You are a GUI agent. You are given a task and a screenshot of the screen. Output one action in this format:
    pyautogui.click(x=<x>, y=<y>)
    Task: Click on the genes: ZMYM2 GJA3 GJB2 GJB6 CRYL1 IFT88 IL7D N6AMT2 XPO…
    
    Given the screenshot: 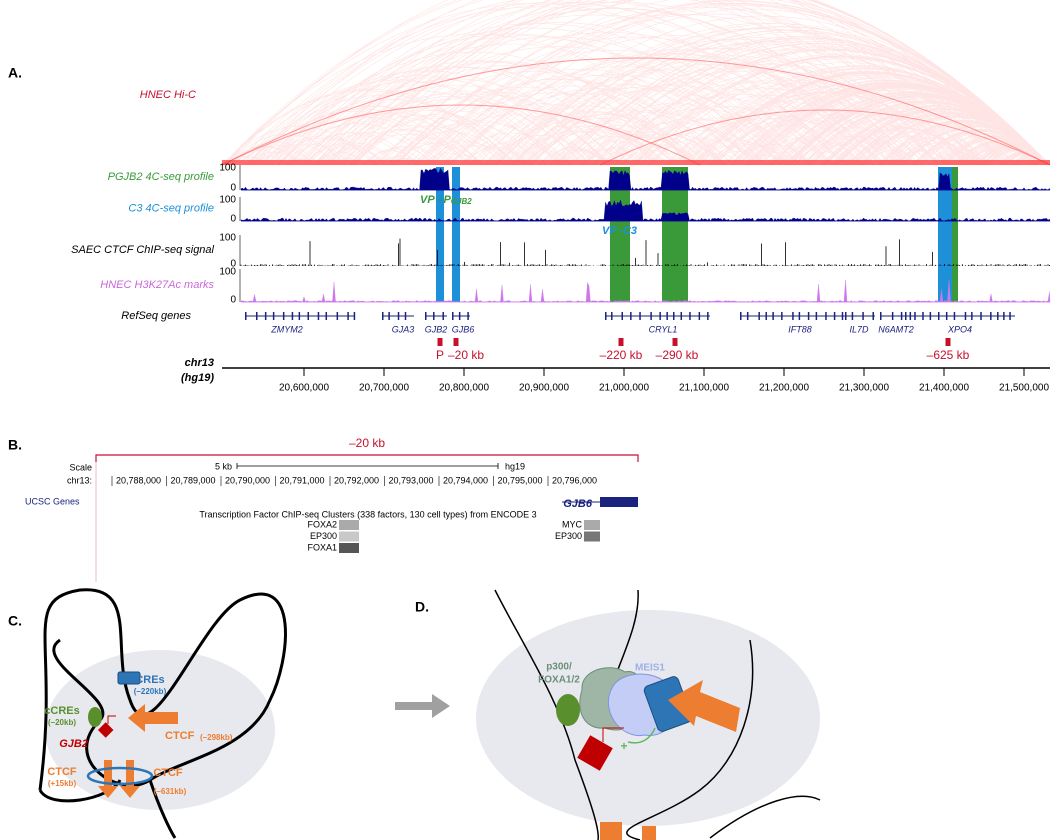 What is the action you would take?
    pyautogui.click(x=630, y=337)
    